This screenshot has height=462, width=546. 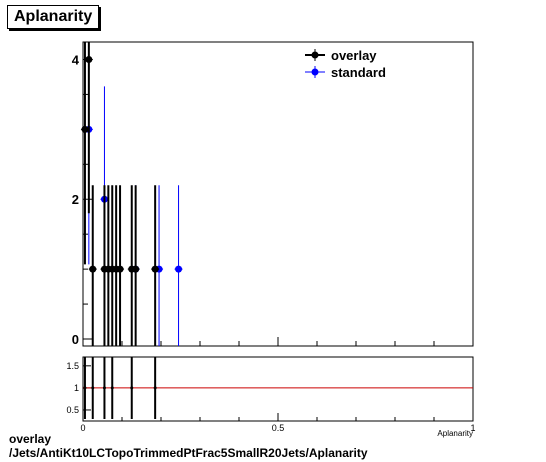 What do you see at coordinates (472, 428) in the screenshot?
I see `ratio-x-tick-label: 1` at bounding box center [472, 428].